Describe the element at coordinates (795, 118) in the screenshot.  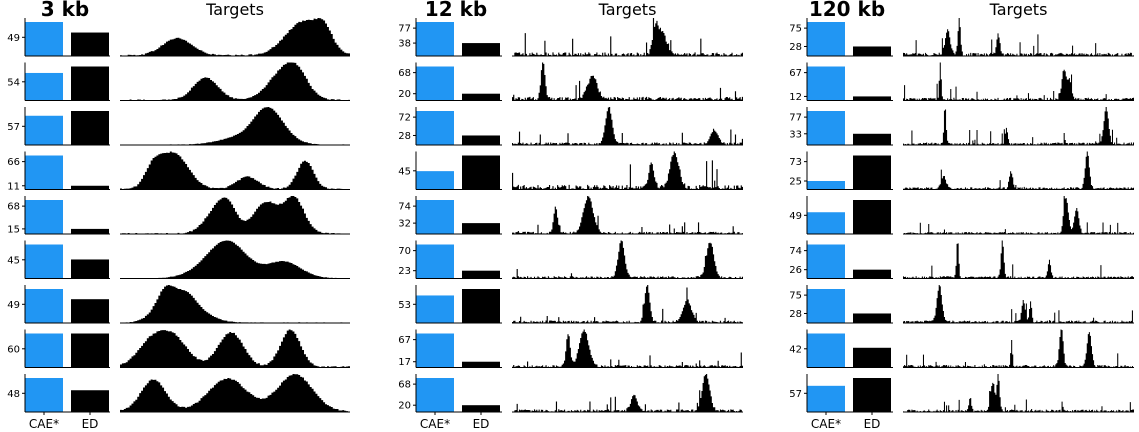
I see `y-tick-label: 77` at that location.